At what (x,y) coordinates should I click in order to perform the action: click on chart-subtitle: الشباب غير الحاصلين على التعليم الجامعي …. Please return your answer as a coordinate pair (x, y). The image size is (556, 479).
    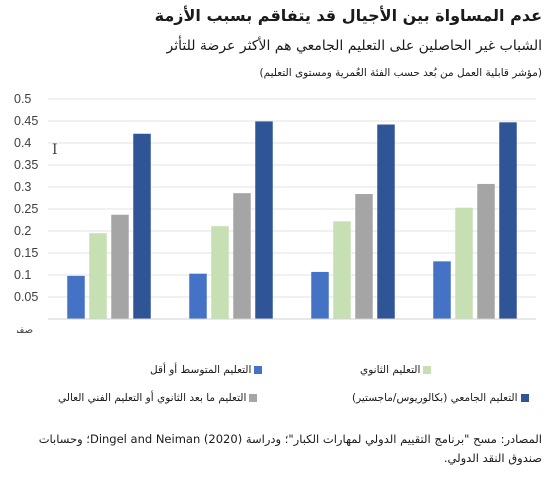
    Looking at the image, I should click on (354, 46).